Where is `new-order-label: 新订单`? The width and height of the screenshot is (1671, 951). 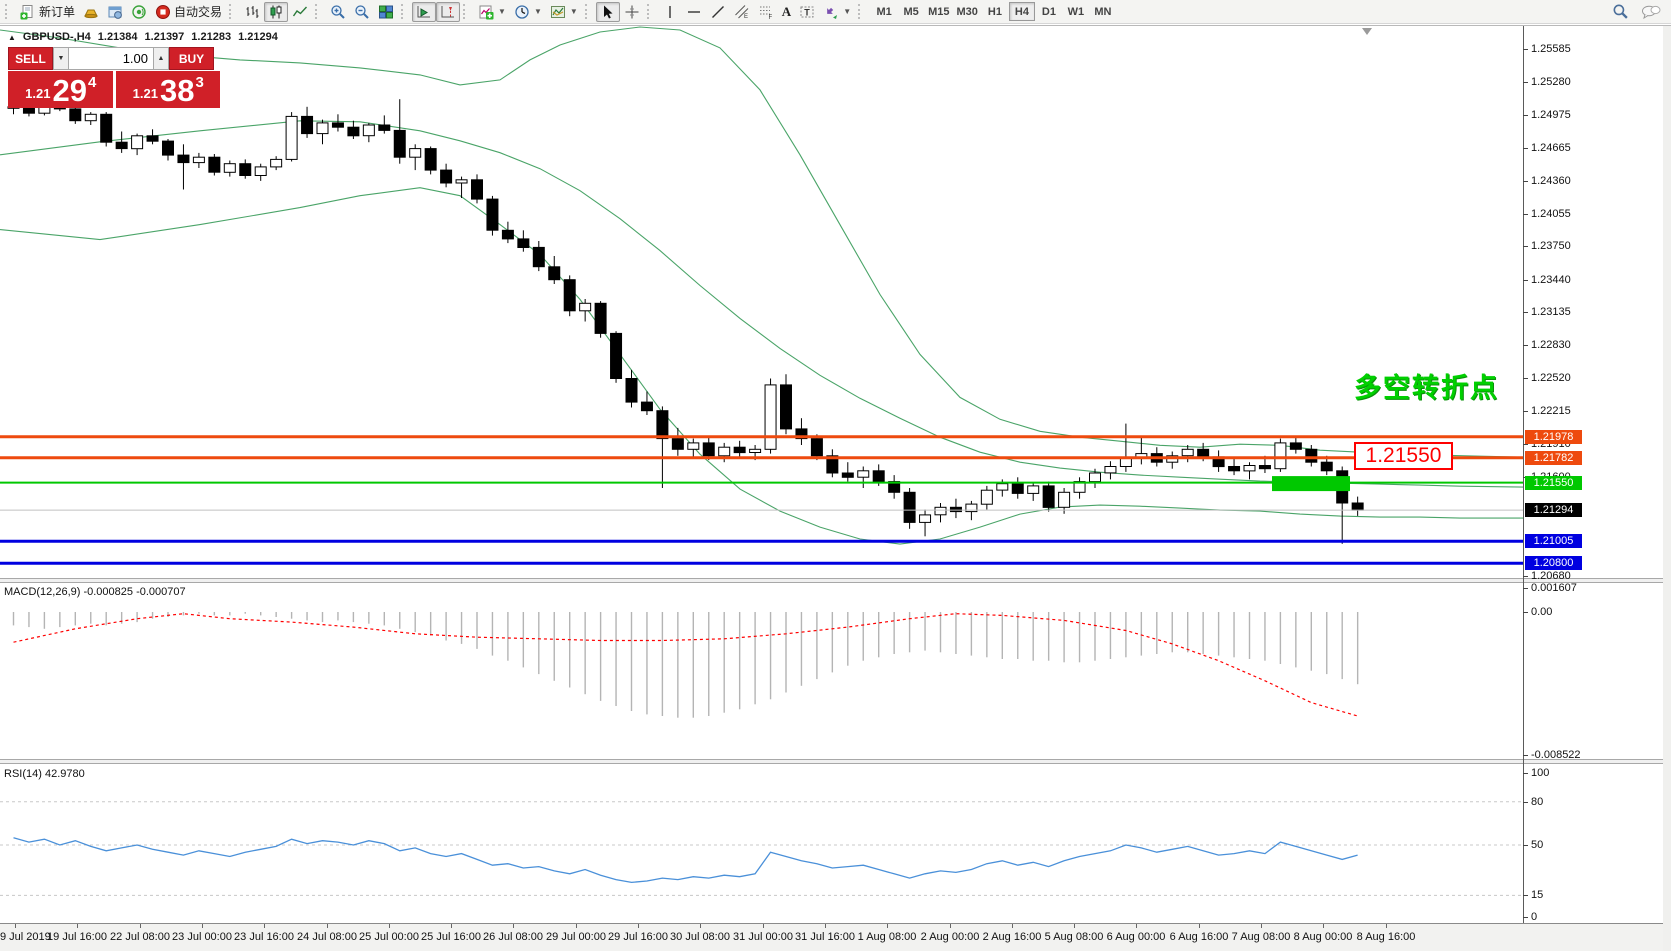
new-order-label: 新订单 is located at coordinates (57, 12).